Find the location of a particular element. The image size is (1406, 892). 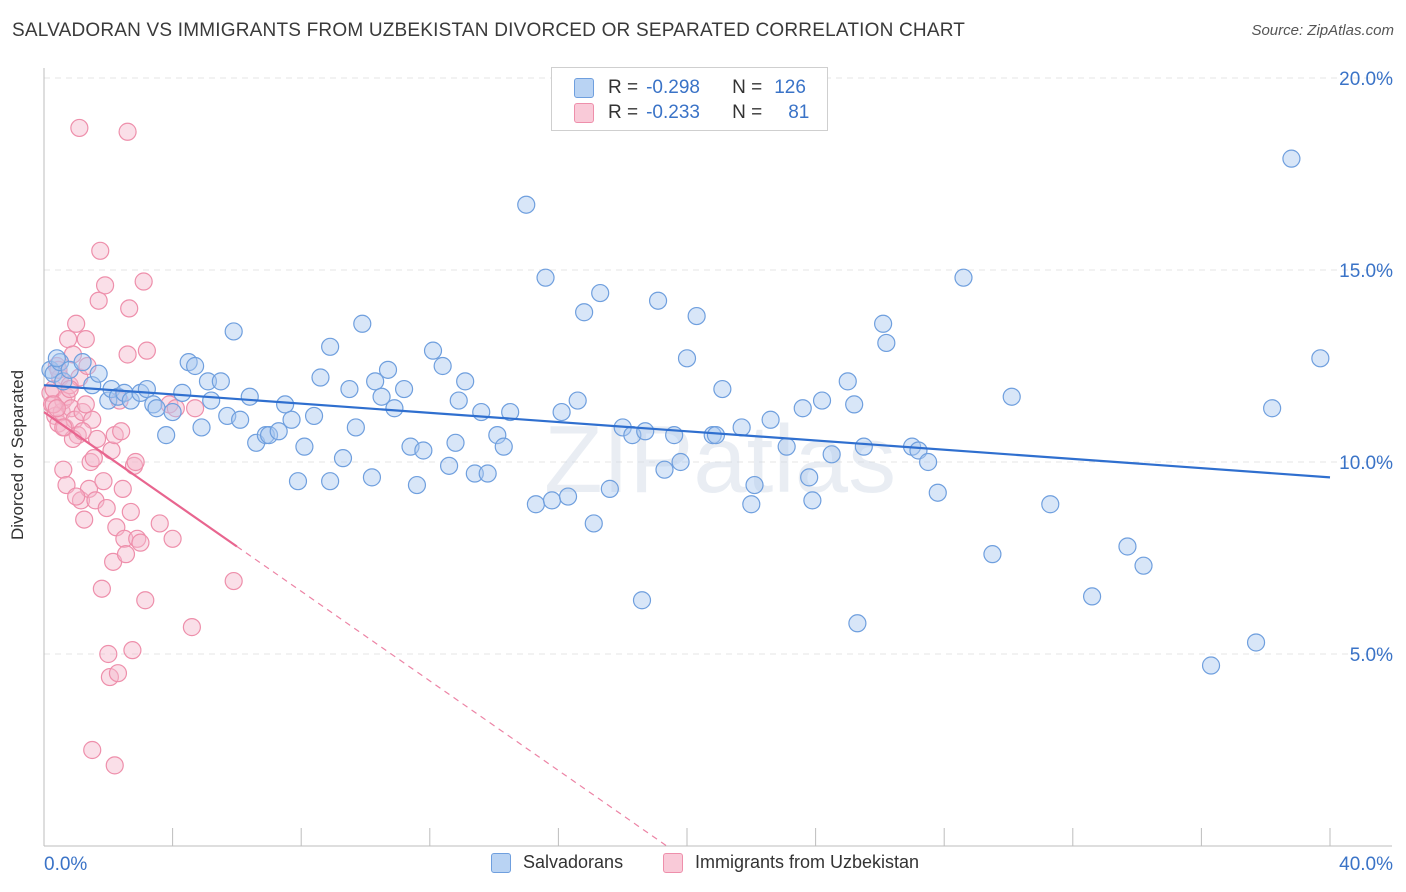

x-tick-label: 40.0% is located at coordinates (1366, 864).